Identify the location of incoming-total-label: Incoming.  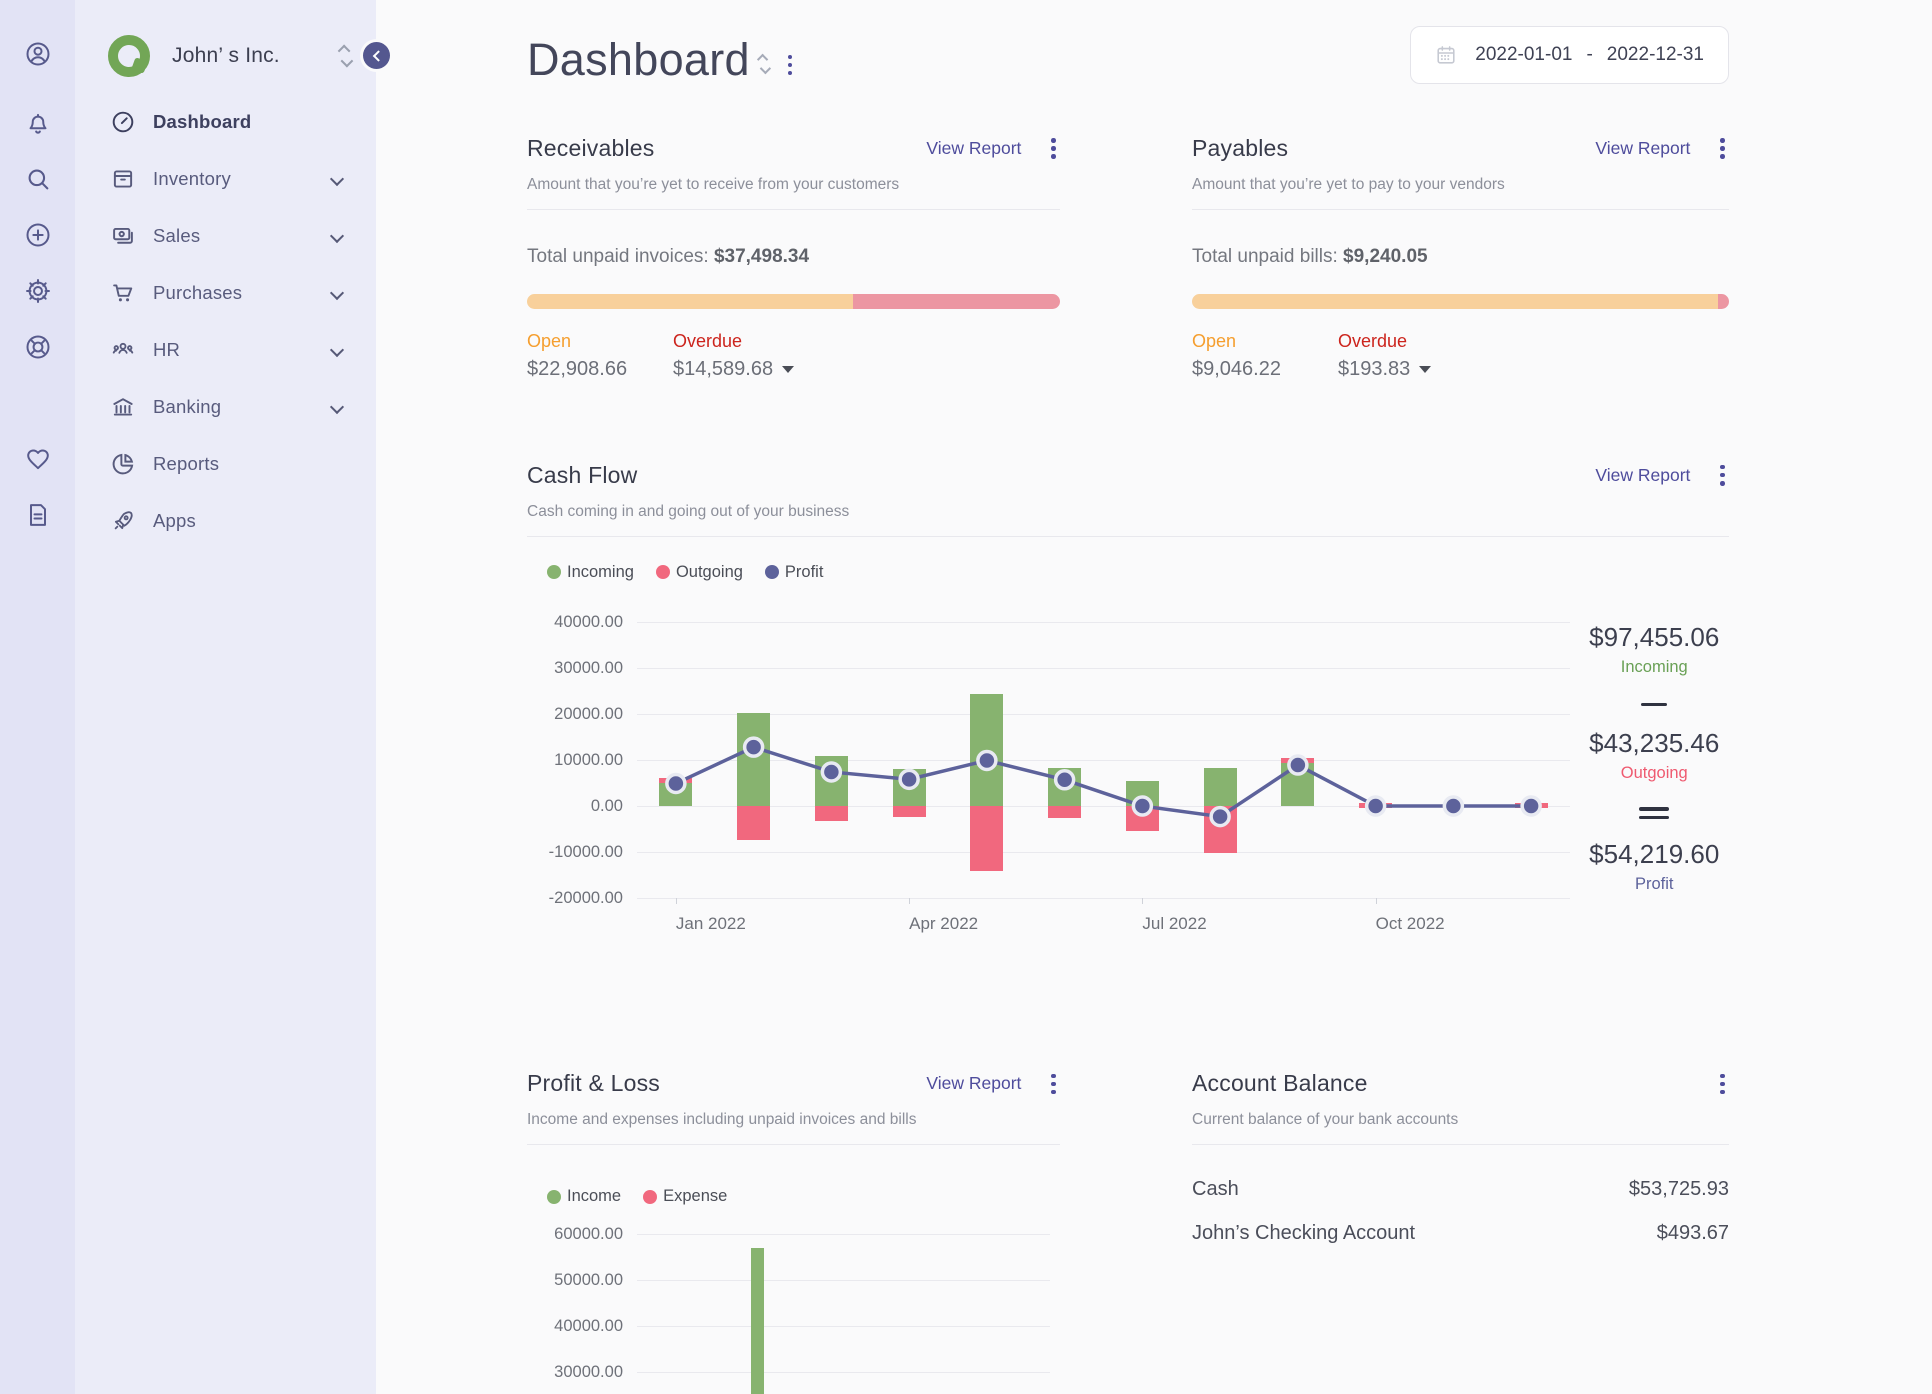
(1654, 666).